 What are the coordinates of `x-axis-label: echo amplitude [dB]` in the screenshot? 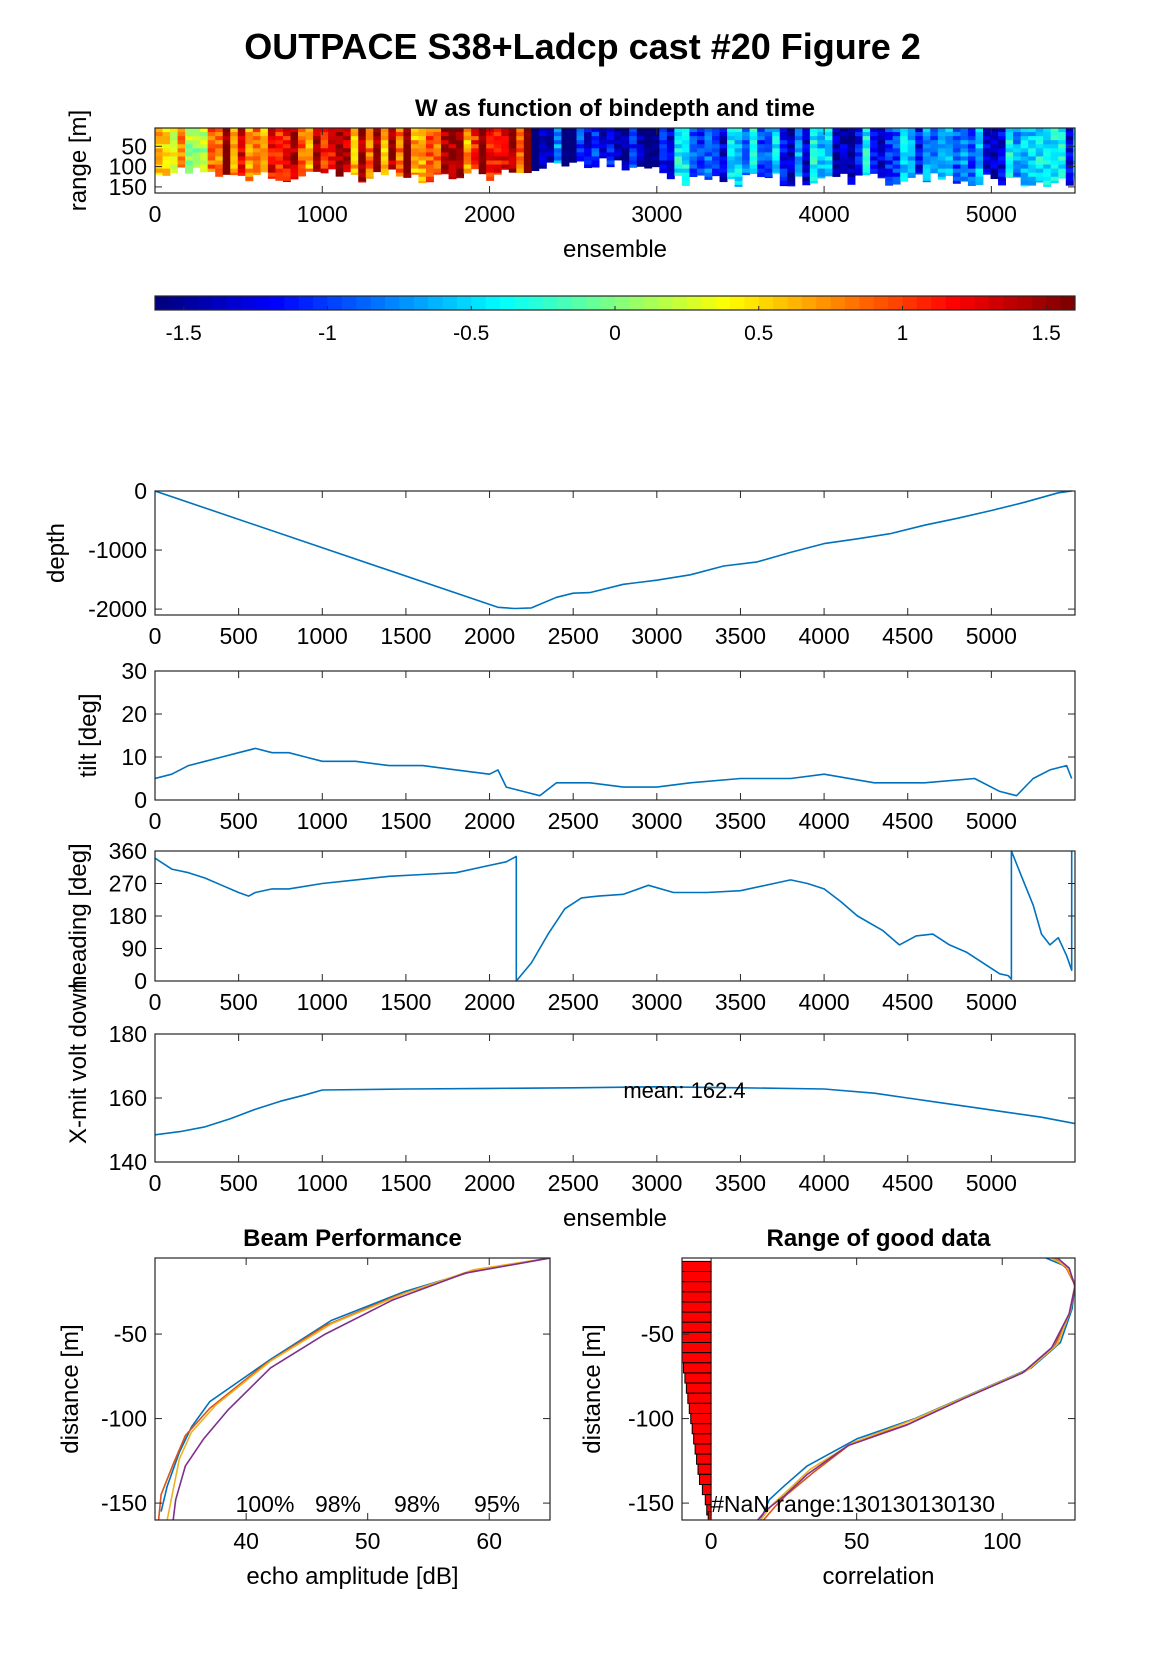 It's located at (352, 1576).